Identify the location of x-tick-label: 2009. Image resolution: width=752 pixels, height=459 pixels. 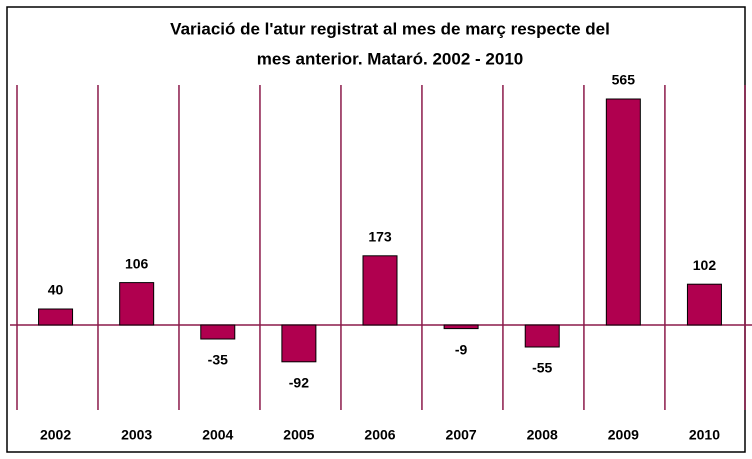
(623, 435).